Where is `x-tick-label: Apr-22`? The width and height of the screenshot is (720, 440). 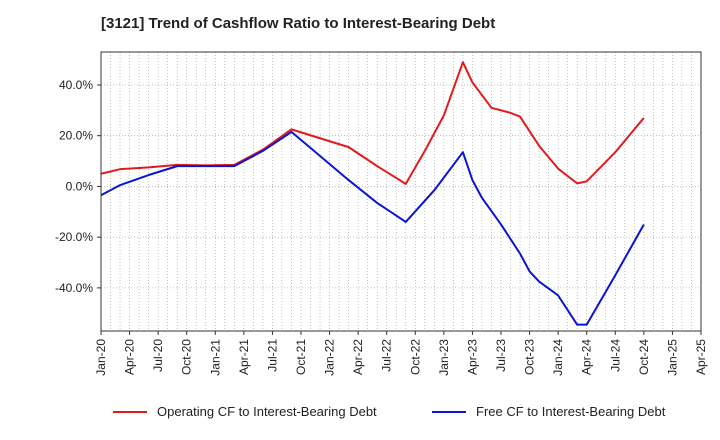 x-tick-label: Apr-22 is located at coordinates (358, 357).